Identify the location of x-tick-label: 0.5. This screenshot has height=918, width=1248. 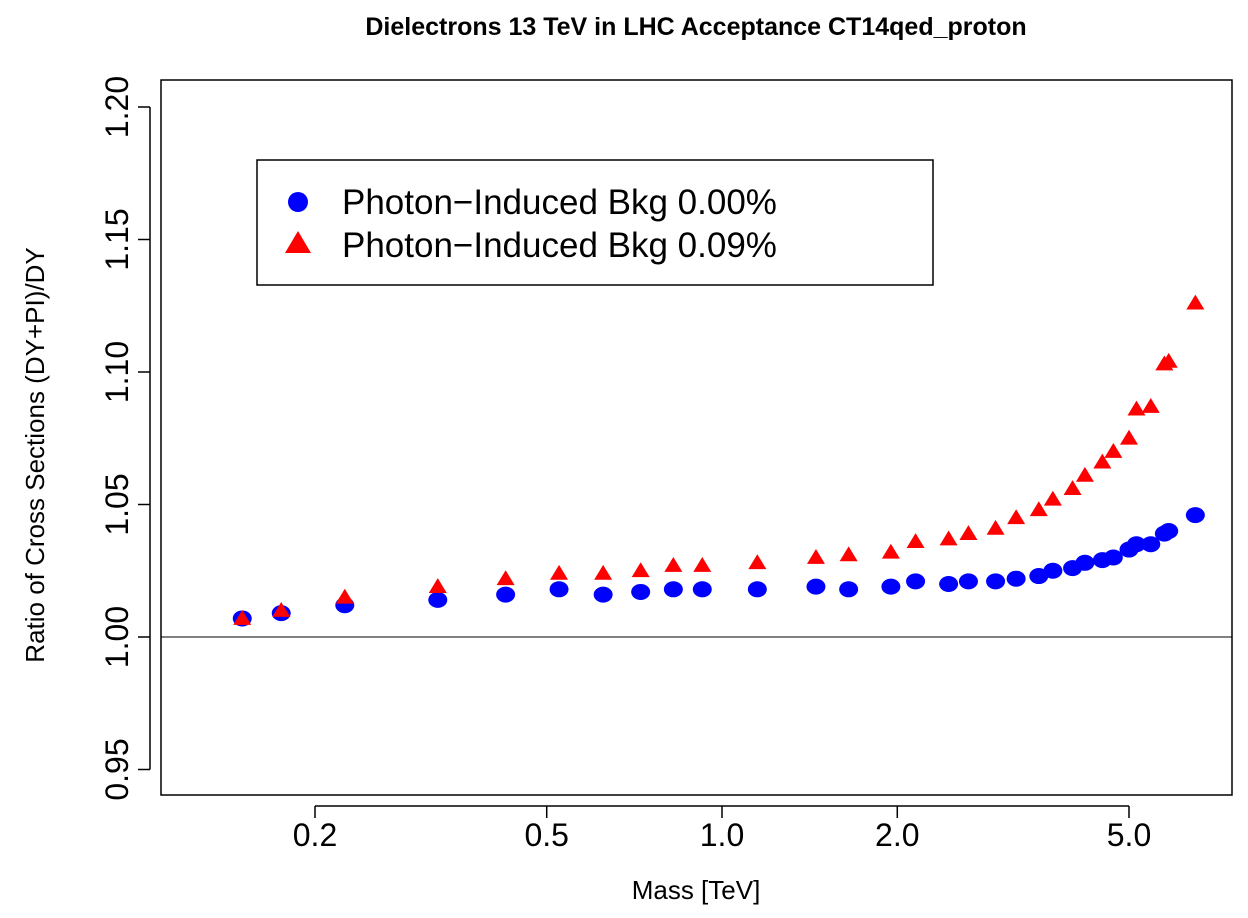
(546, 835).